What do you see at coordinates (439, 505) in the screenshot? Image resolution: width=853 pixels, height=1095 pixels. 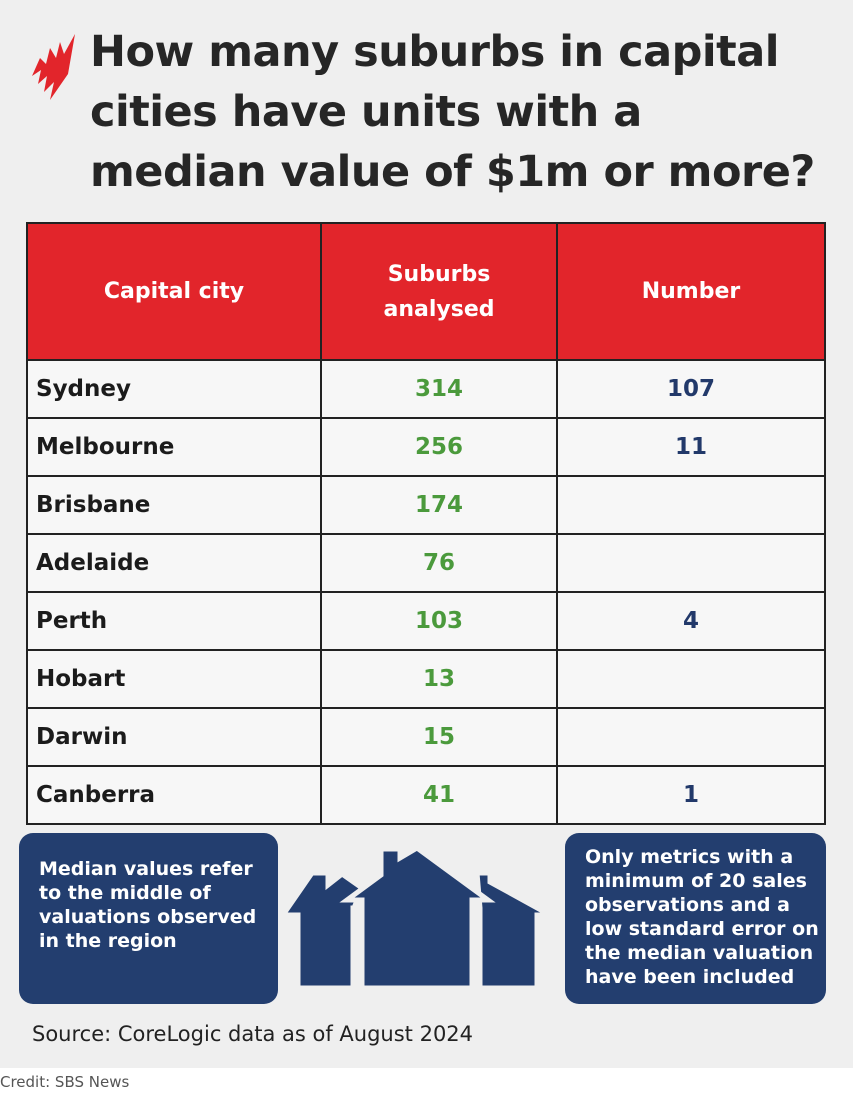 I see `cell-analysed: 174` at bounding box center [439, 505].